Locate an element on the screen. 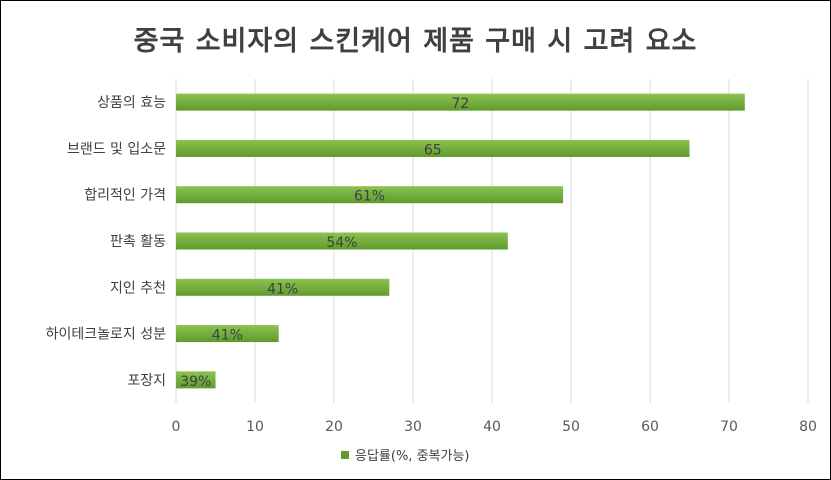 This screenshot has height=480, width=831. x-tick-label: 40 is located at coordinates (492, 427).